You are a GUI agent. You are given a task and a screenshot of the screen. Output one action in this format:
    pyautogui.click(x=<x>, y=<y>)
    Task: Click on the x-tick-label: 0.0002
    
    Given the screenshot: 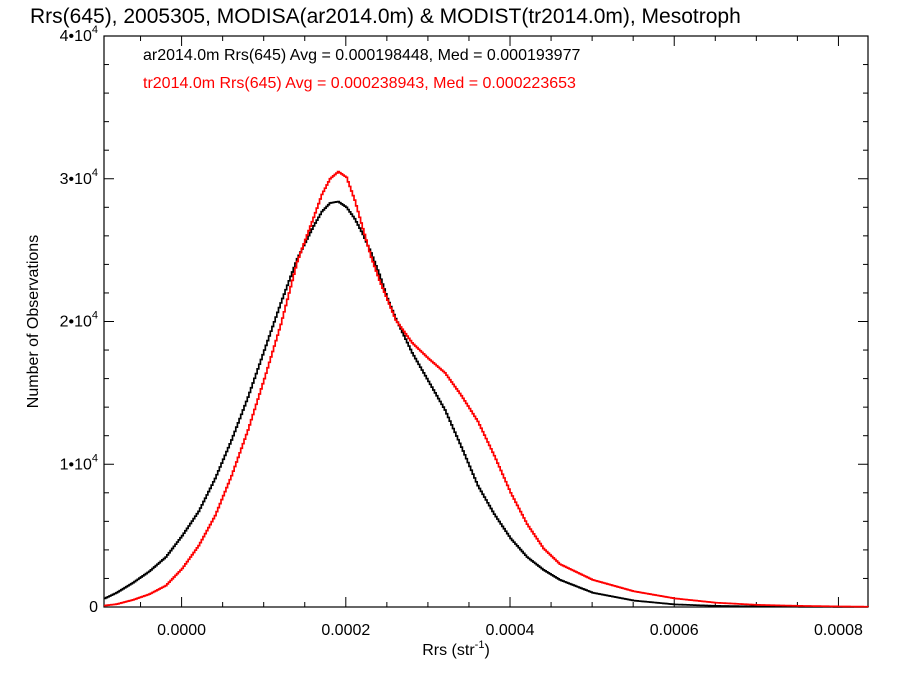 What is the action you would take?
    pyautogui.click(x=345, y=630)
    